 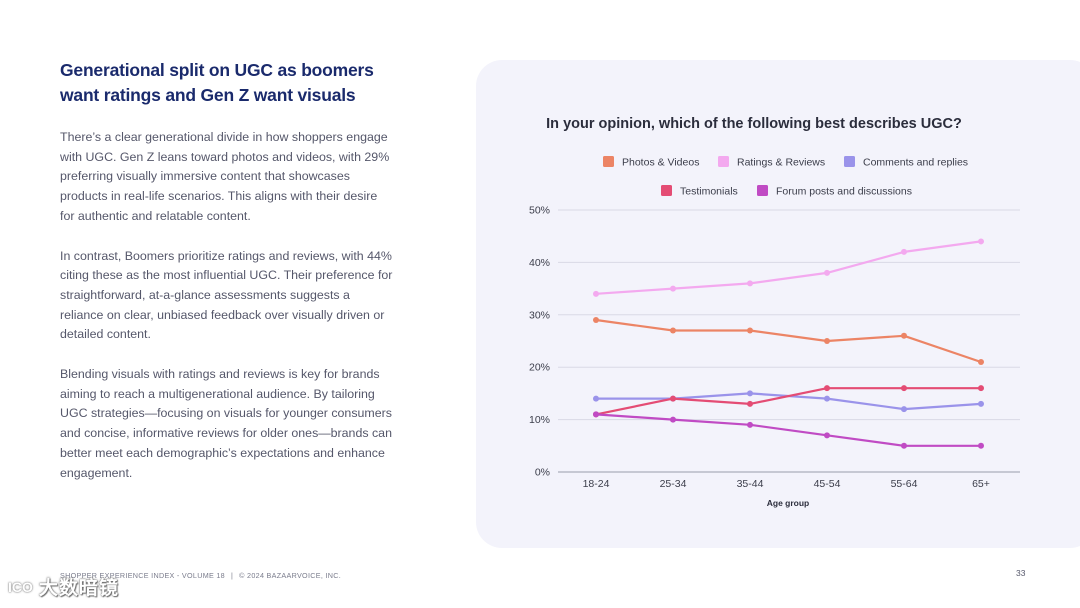 I want to click on x-tick-label-1: 25-34, so click(x=673, y=484).